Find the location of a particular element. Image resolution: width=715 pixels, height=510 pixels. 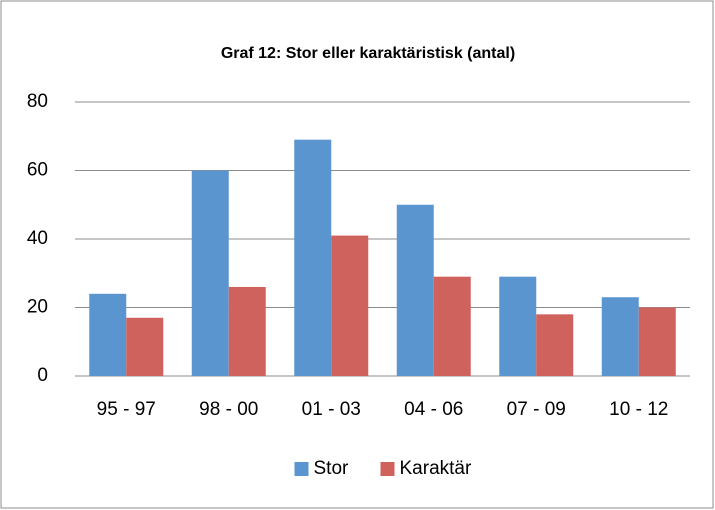

x-tick-label: 01 - 03 is located at coordinates (331, 409).